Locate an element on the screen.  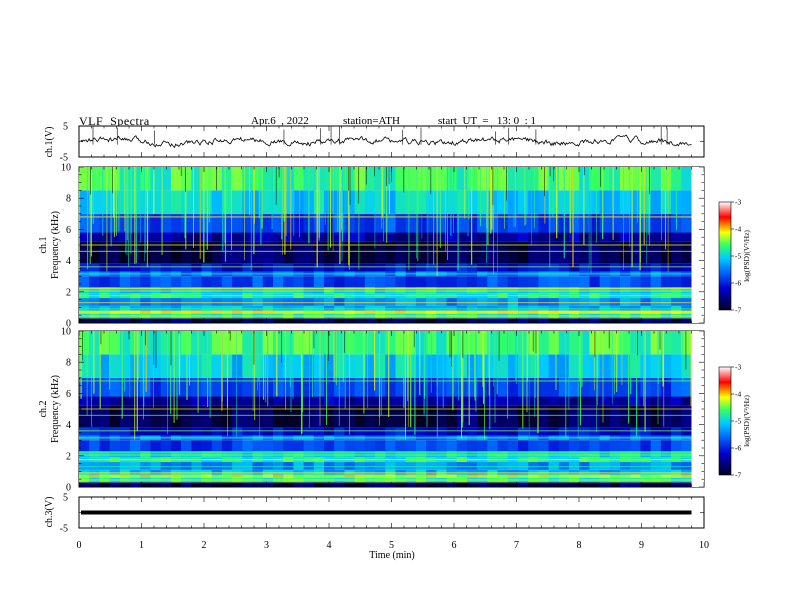
x-tick-label: 4 is located at coordinates (329, 545).